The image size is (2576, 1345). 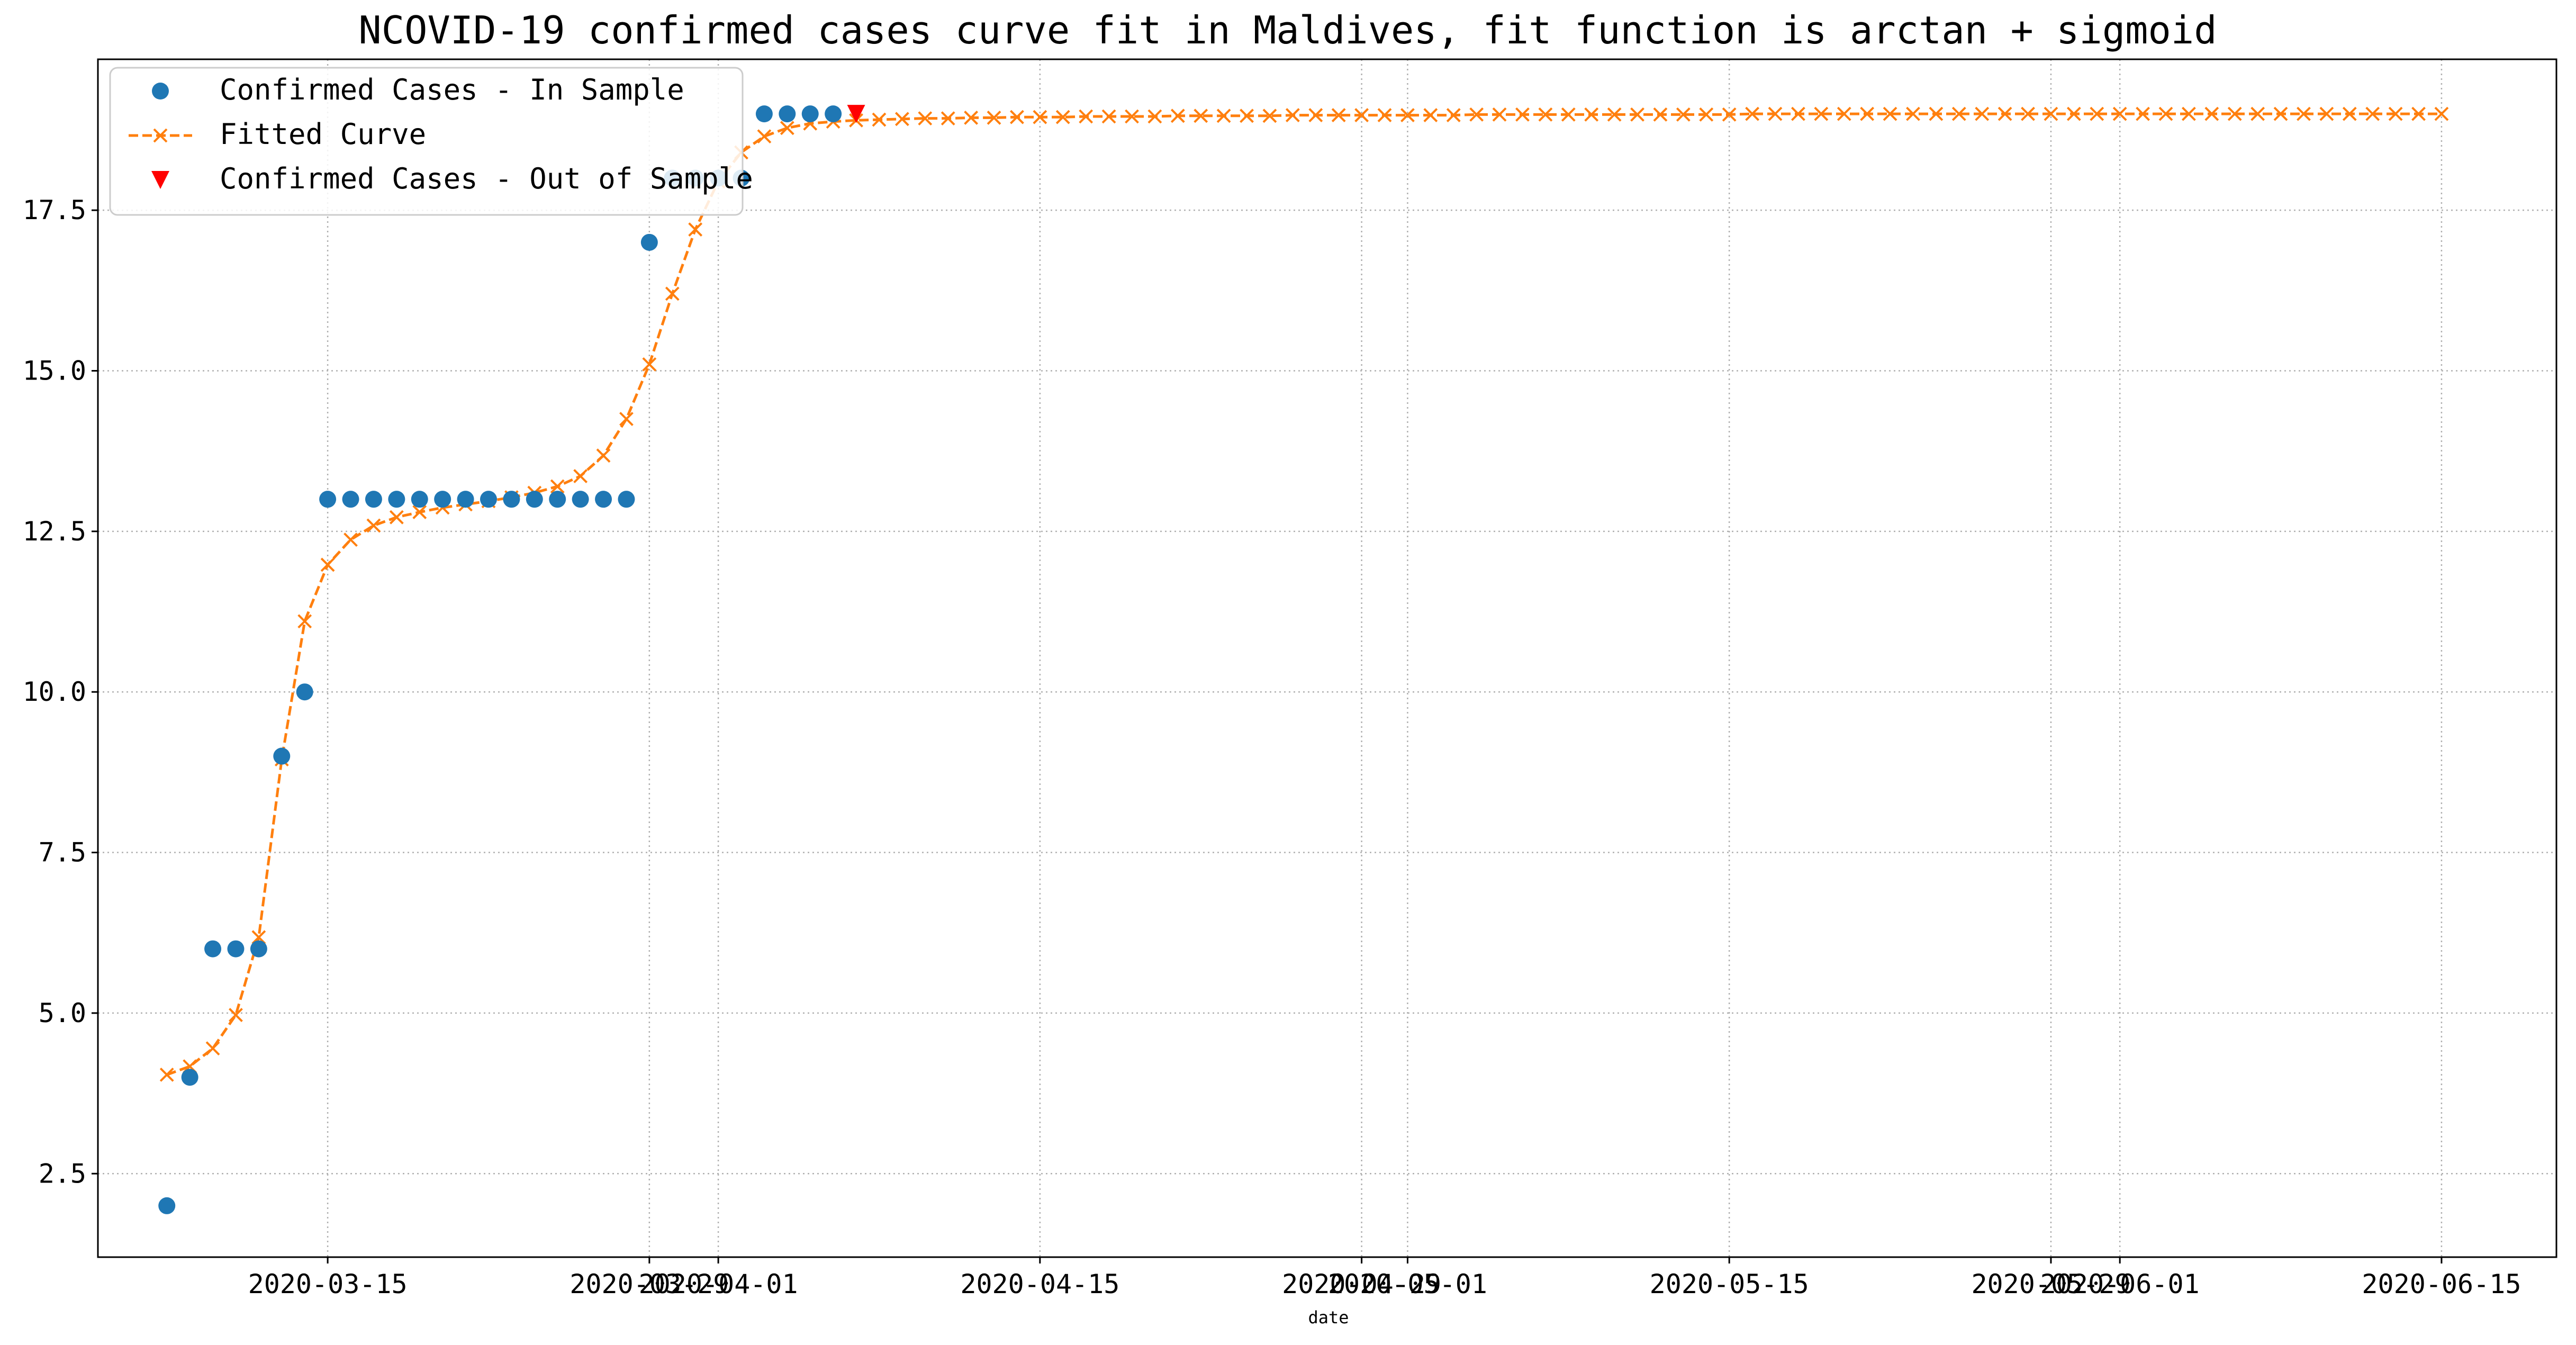 What do you see at coordinates (323, 134) in the screenshot?
I see `legend-entry-label: Fitted Curve` at bounding box center [323, 134].